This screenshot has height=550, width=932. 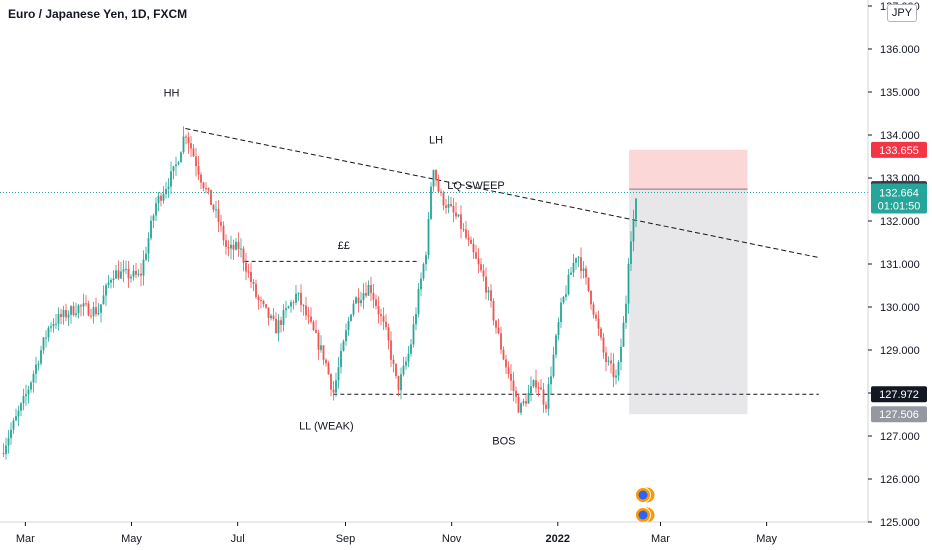 I want to click on currency-button: JPY, so click(x=902, y=13).